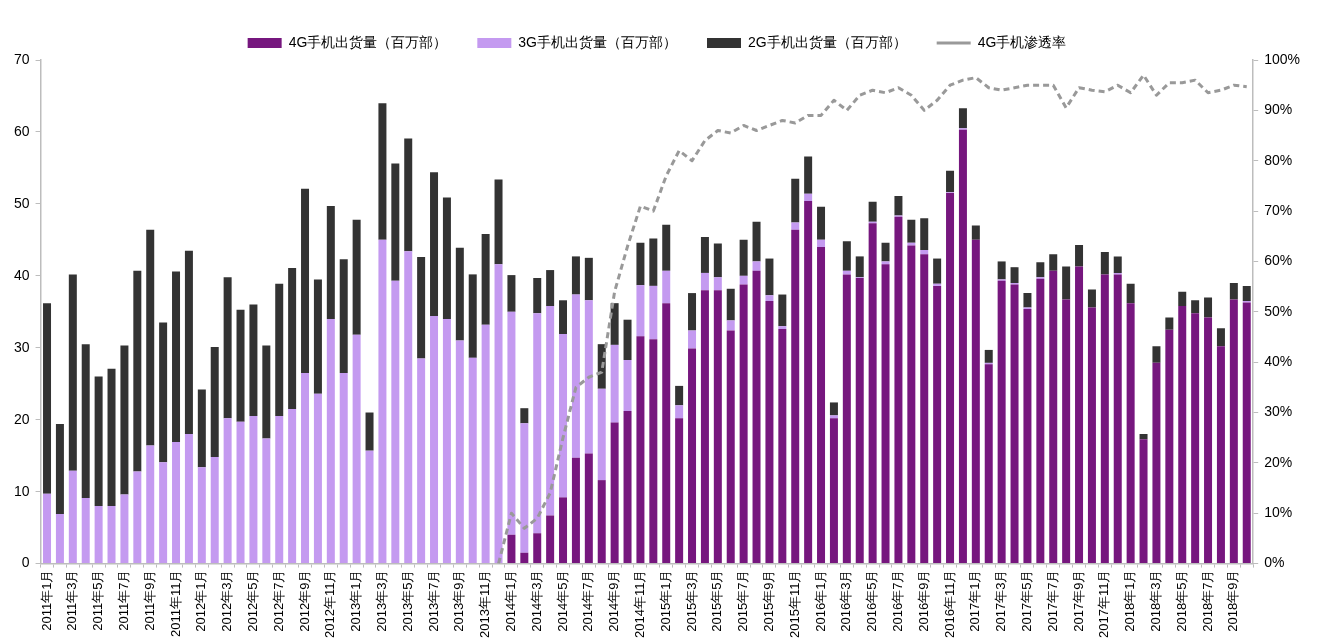  What do you see at coordinates (1278, 209) in the screenshot?
I see `y2-tick-label: 70%` at bounding box center [1278, 209].